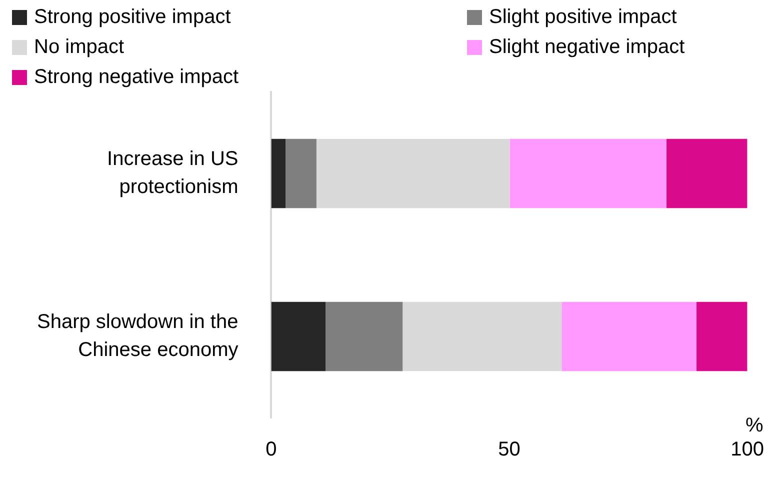  What do you see at coordinates (79, 47) in the screenshot?
I see `legend-label: No impact` at bounding box center [79, 47].